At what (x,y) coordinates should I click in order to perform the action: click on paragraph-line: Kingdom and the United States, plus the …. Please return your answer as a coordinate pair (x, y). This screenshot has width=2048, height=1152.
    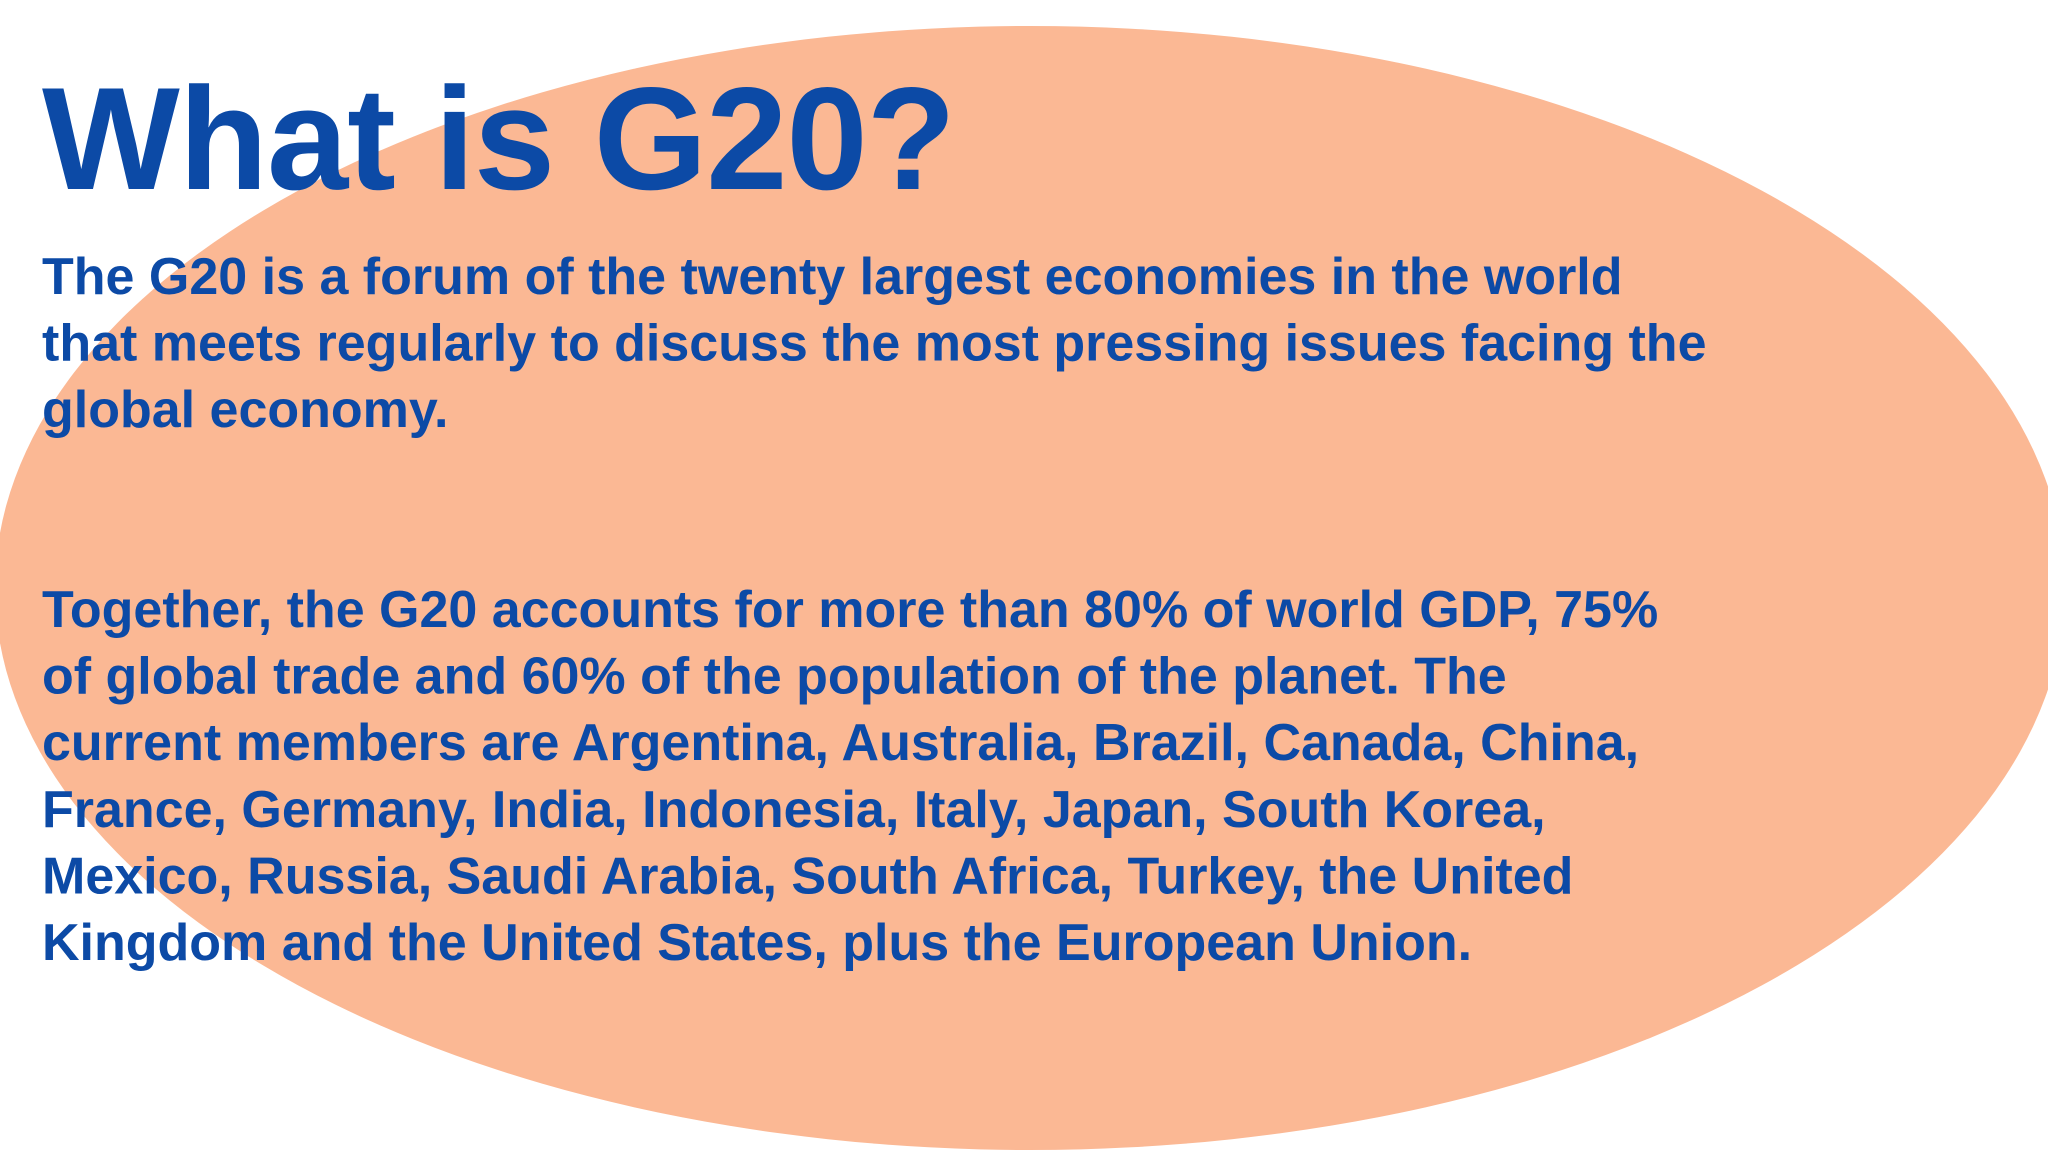
    Looking at the image, I should click on (757, 943).